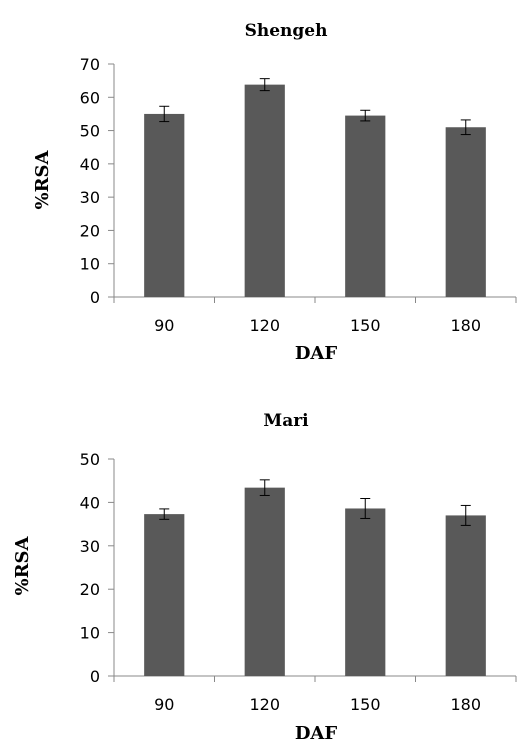  I want to click on y-tick-label: 60, so click(90, 97).